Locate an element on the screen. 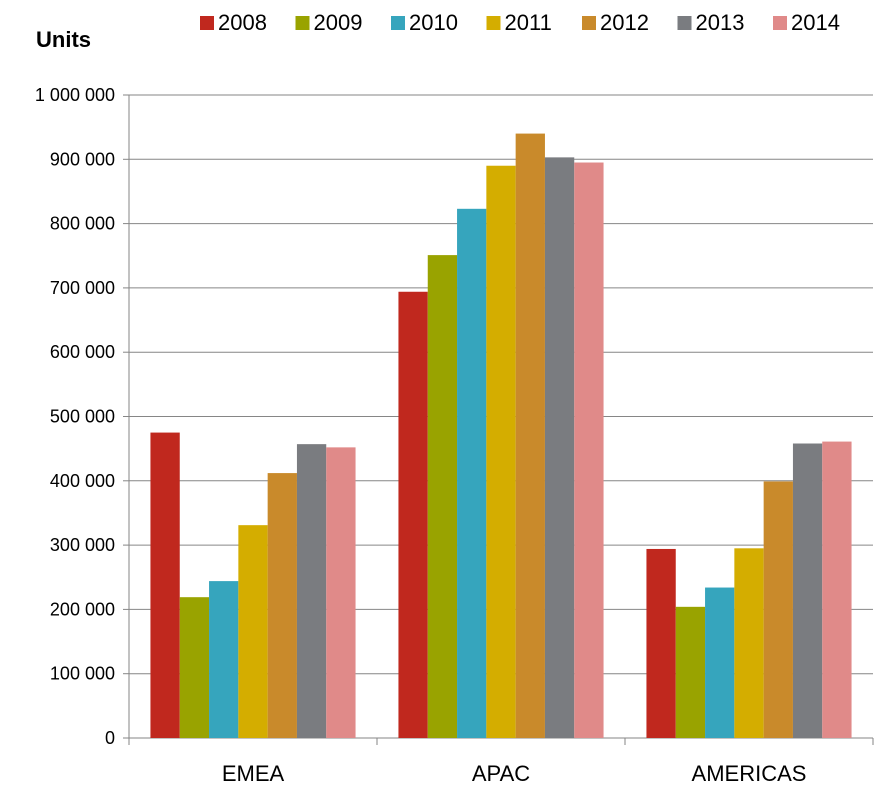 This screenshot has height=797, width=877. legend-item: 2009 is located at coordinates (329, 22).